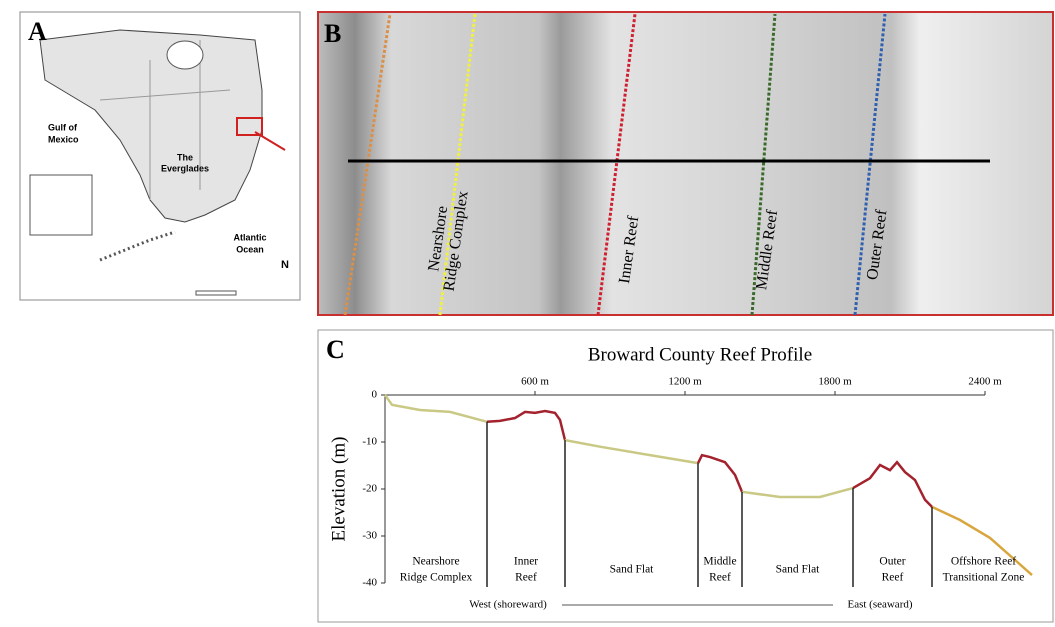 This screenshot has height=627, width=1055. I want to click on annotation: West (shoreward), so click(508, 605).